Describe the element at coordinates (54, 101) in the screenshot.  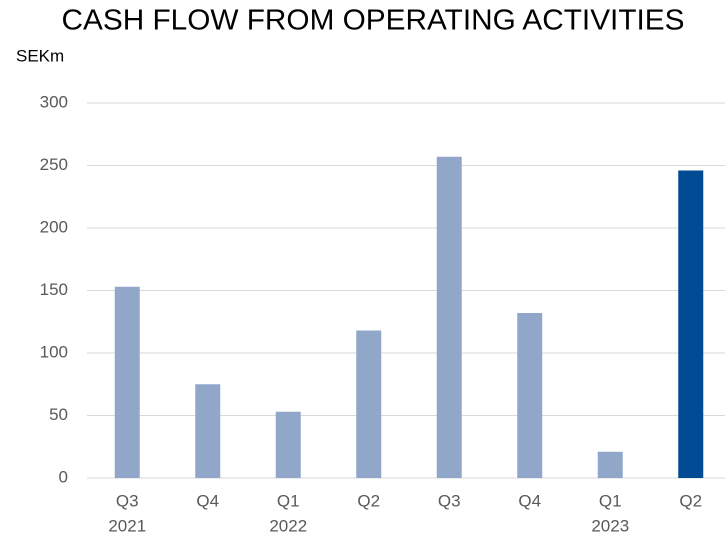
I see `y-tick-label: 300` at that location.